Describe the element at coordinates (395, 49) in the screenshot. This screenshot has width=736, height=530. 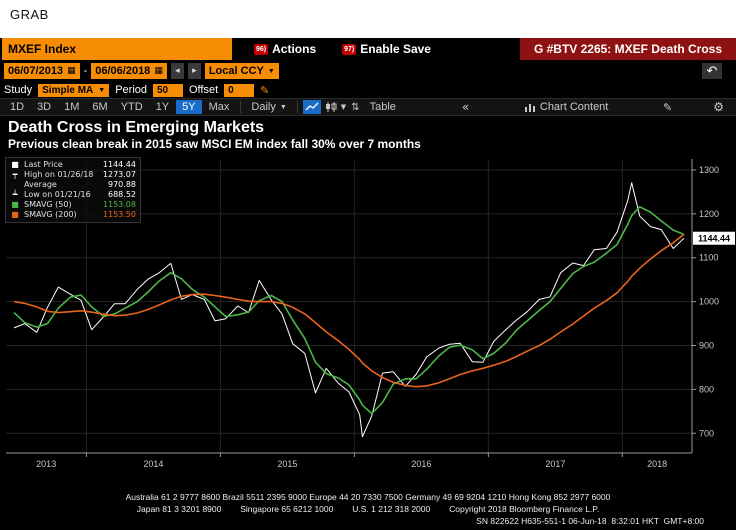
I see `enable-save-label: Enable Save` at that location.